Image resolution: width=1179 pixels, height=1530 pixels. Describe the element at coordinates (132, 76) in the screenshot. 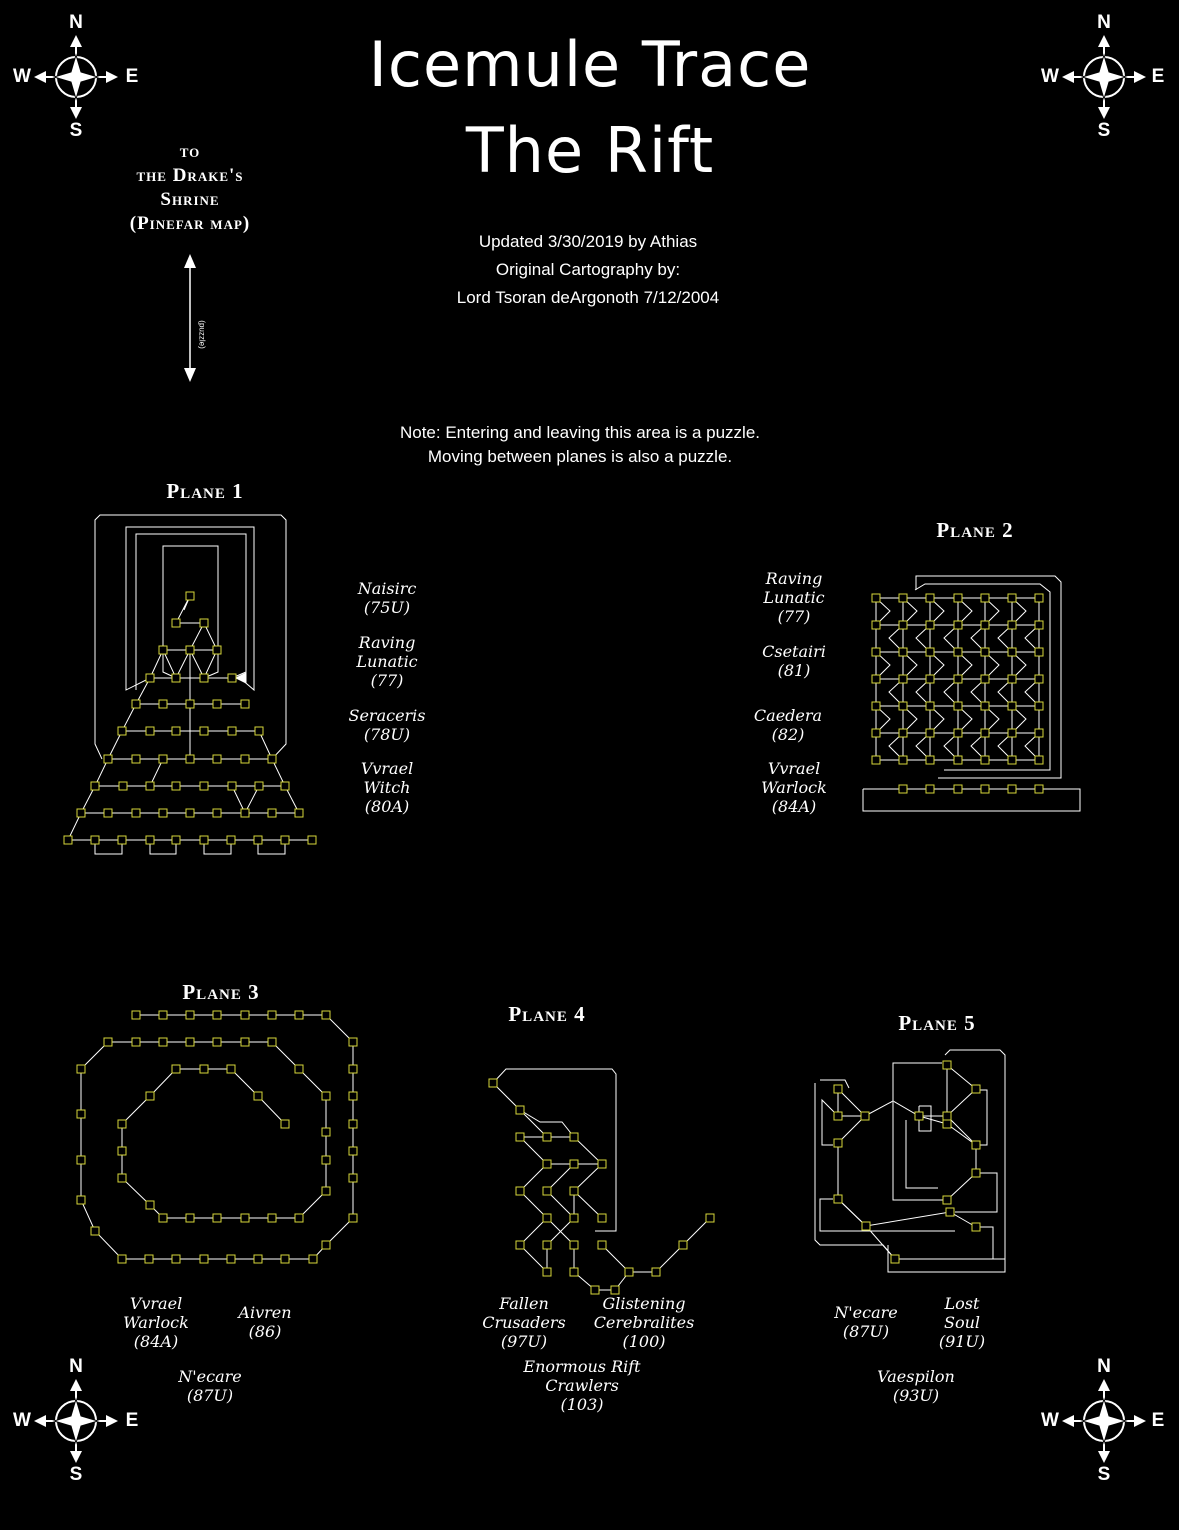

I see `compass-e-label: E` at that location.